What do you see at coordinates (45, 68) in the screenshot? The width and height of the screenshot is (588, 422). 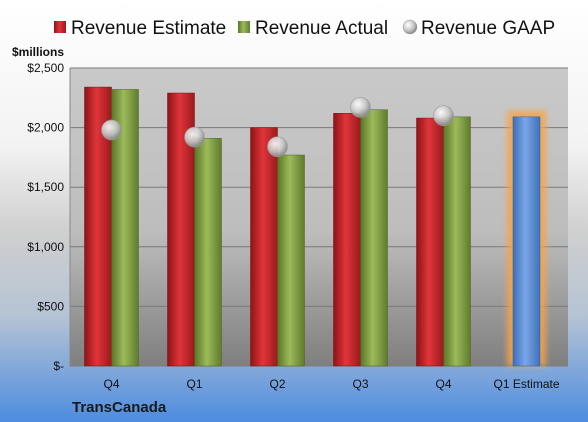 I see `y-tick-label: $2,500` at bounding box center [45, 68].